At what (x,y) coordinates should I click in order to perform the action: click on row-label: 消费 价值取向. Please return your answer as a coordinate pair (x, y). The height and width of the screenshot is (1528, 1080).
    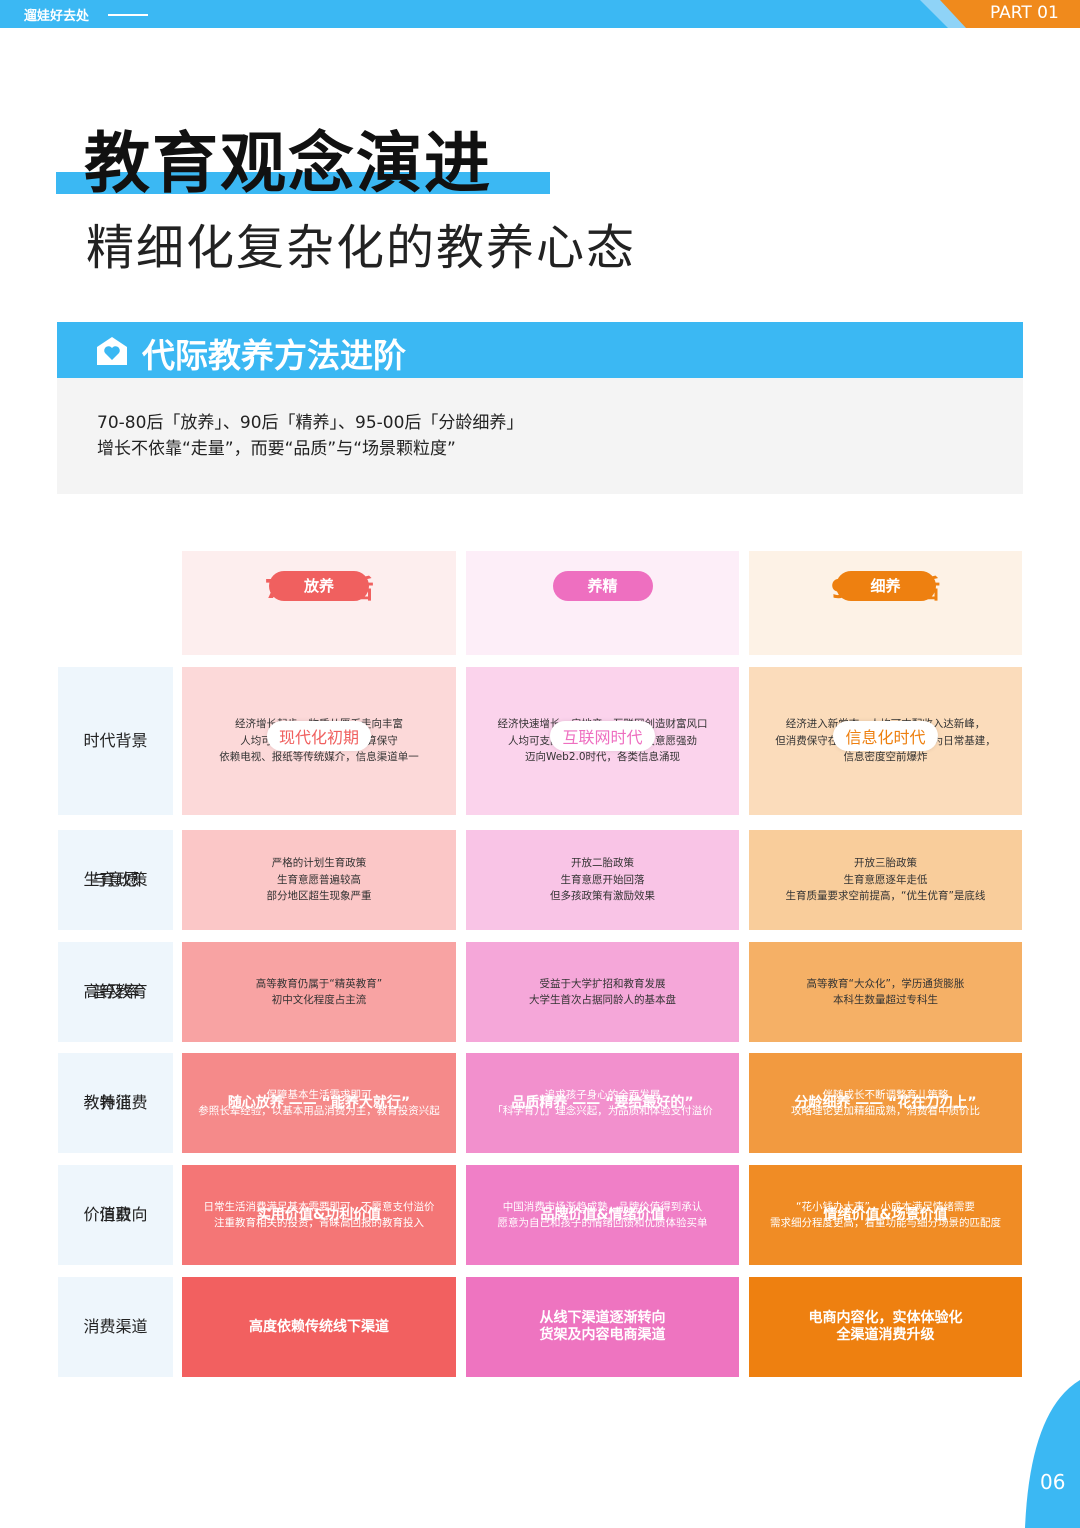
    Looking at the image, I should click on (115, 1215).